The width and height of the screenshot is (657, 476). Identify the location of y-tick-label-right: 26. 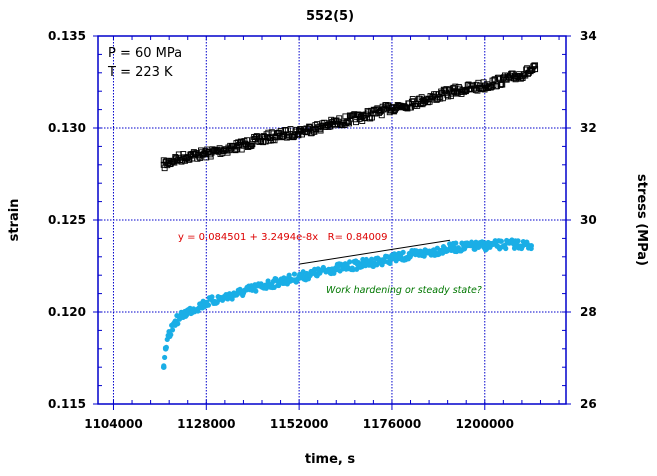
(588, 404).